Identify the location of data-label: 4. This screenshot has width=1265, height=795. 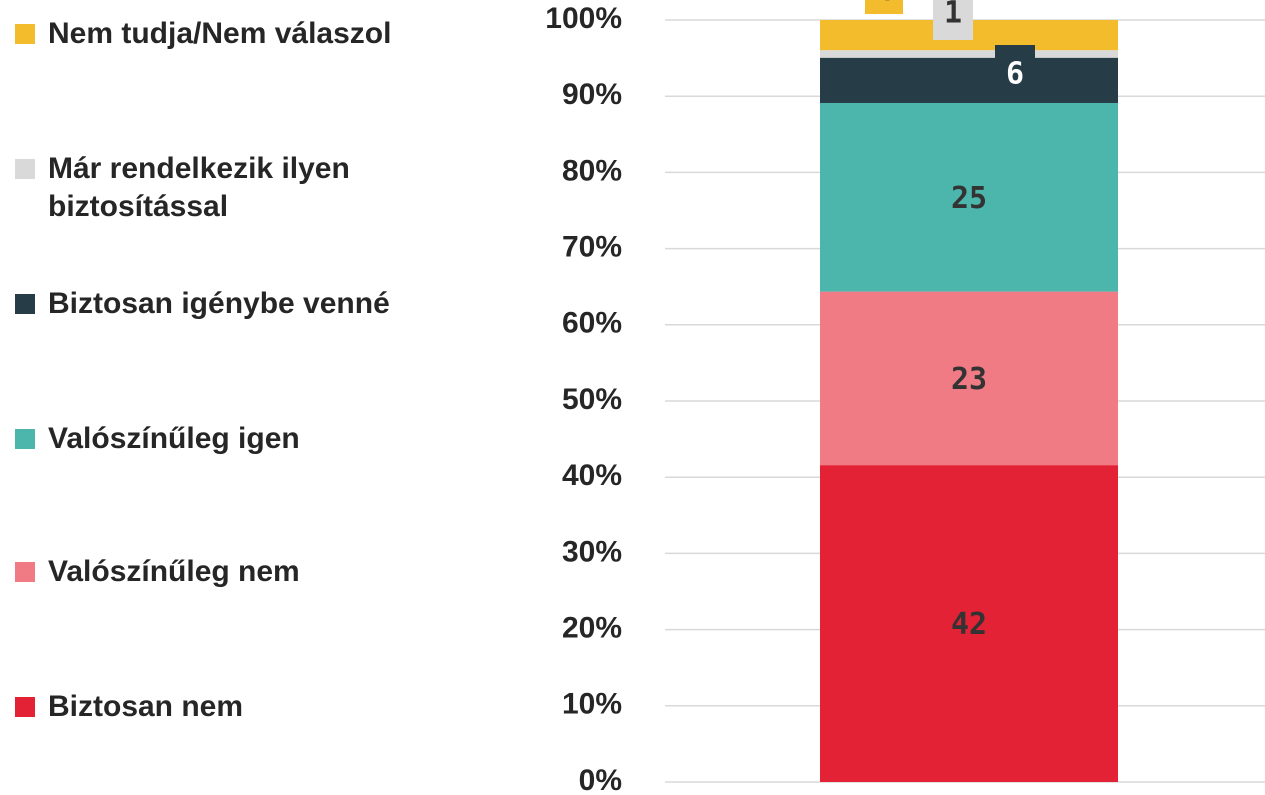
(884, 4).